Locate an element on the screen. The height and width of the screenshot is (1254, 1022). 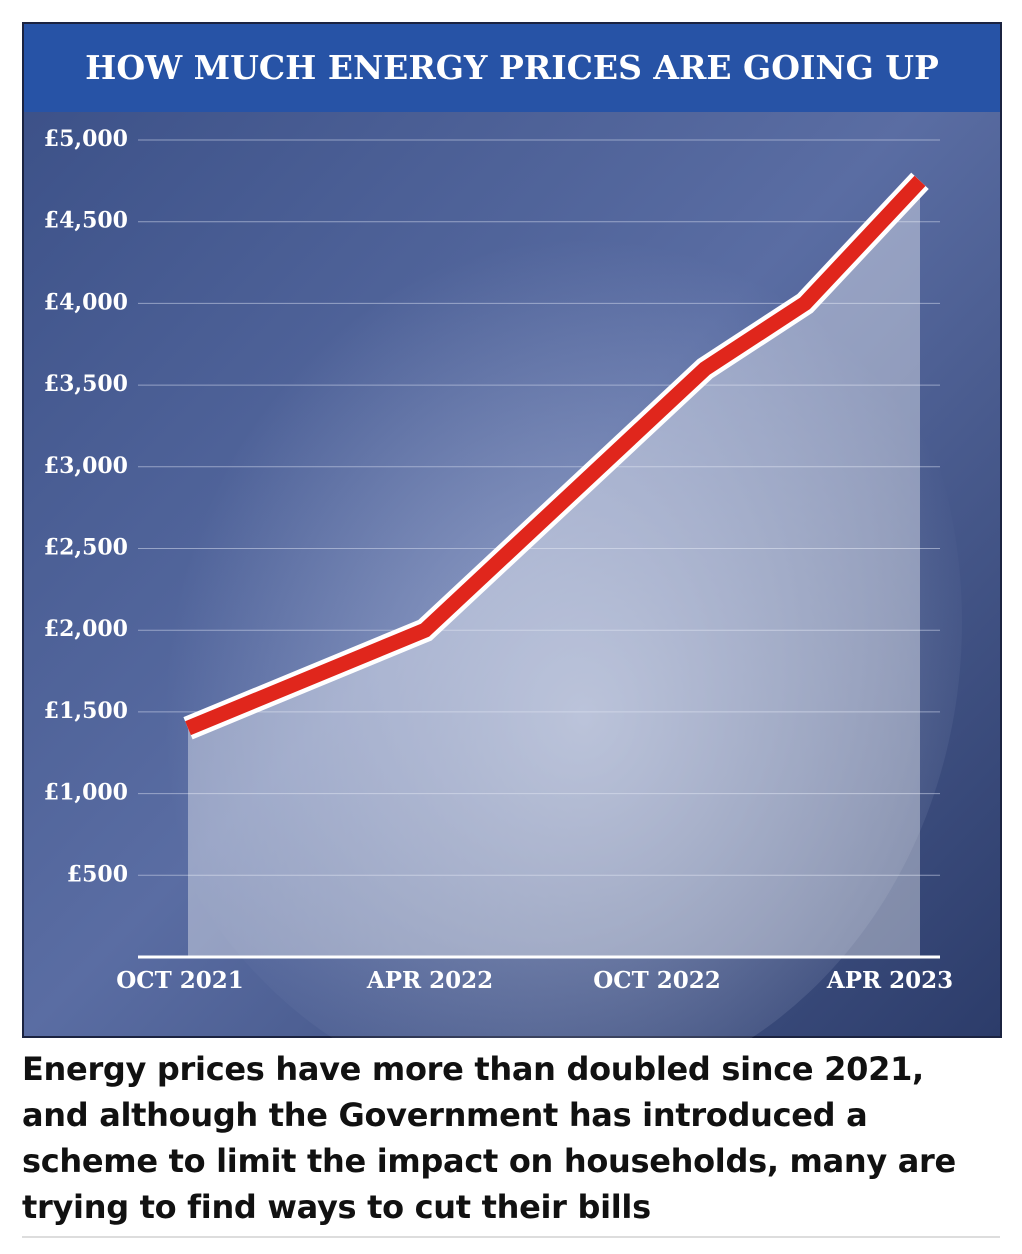
y-tick-label: £3,000 is located at coordinates (86, 466).